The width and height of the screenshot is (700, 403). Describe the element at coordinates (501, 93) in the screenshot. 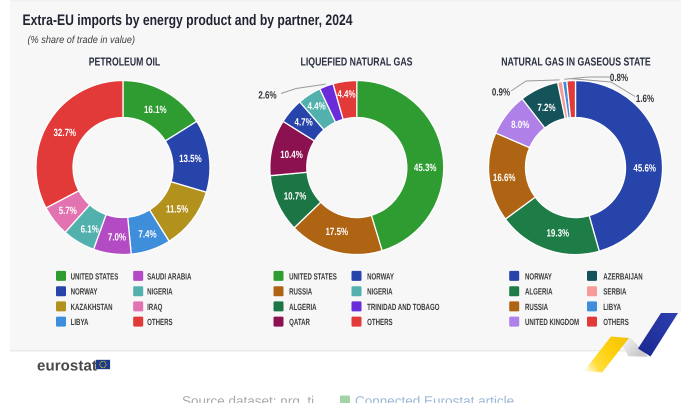

I see `svg-text: 0.9%` at that location.